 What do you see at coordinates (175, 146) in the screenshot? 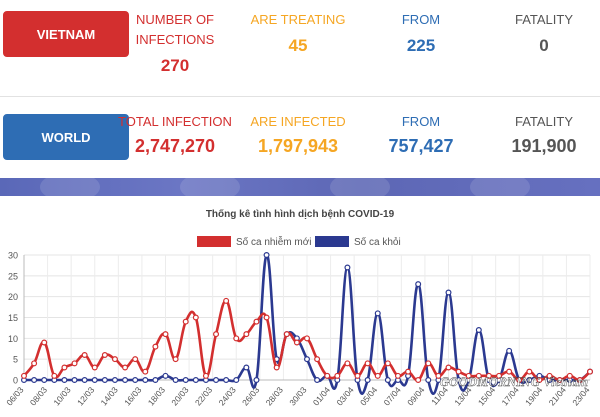
I see `world-infections-value: 2,747,270` at bounding box center [175, 146].